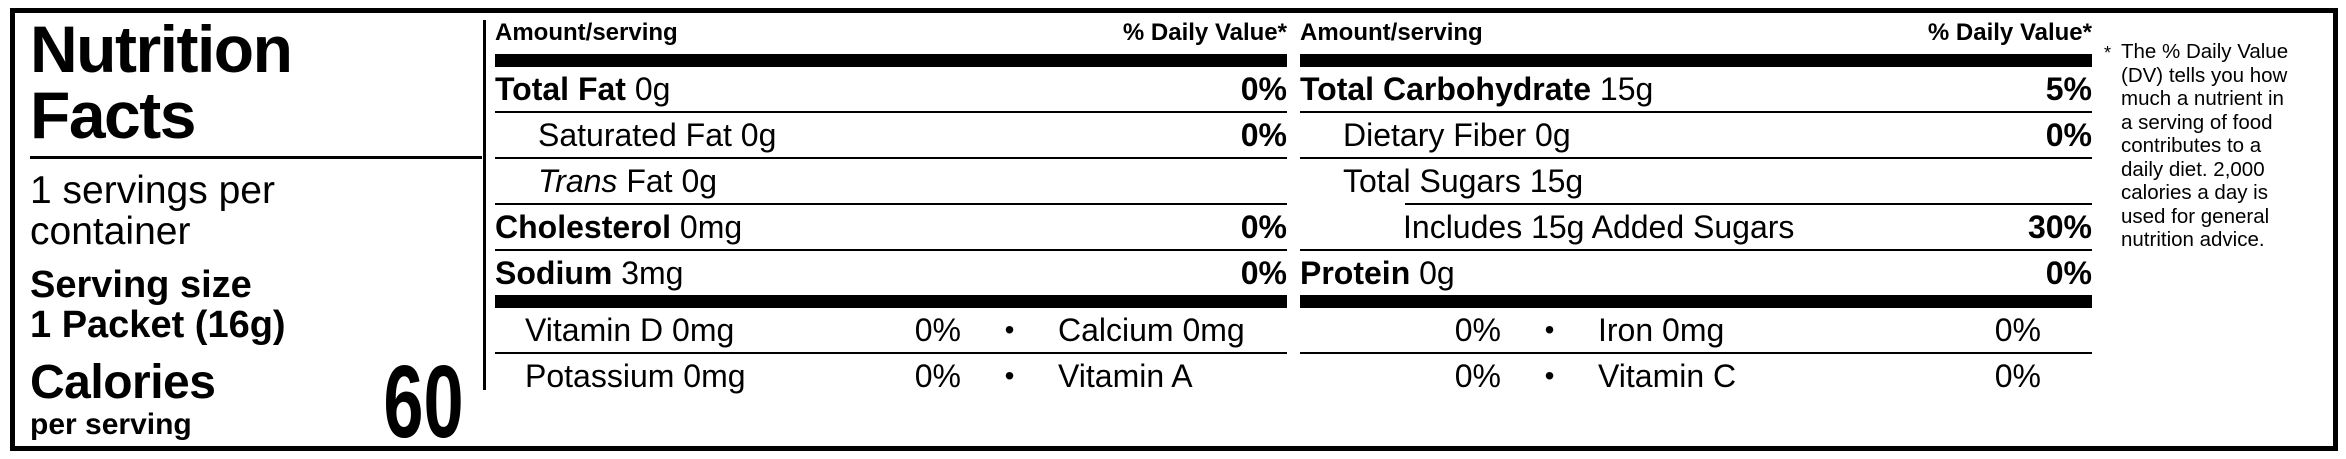 Image resolution: width=2346 pixels, height=459 pixels. I want to click on calories-sublabel: per serving, so click(111, 424).